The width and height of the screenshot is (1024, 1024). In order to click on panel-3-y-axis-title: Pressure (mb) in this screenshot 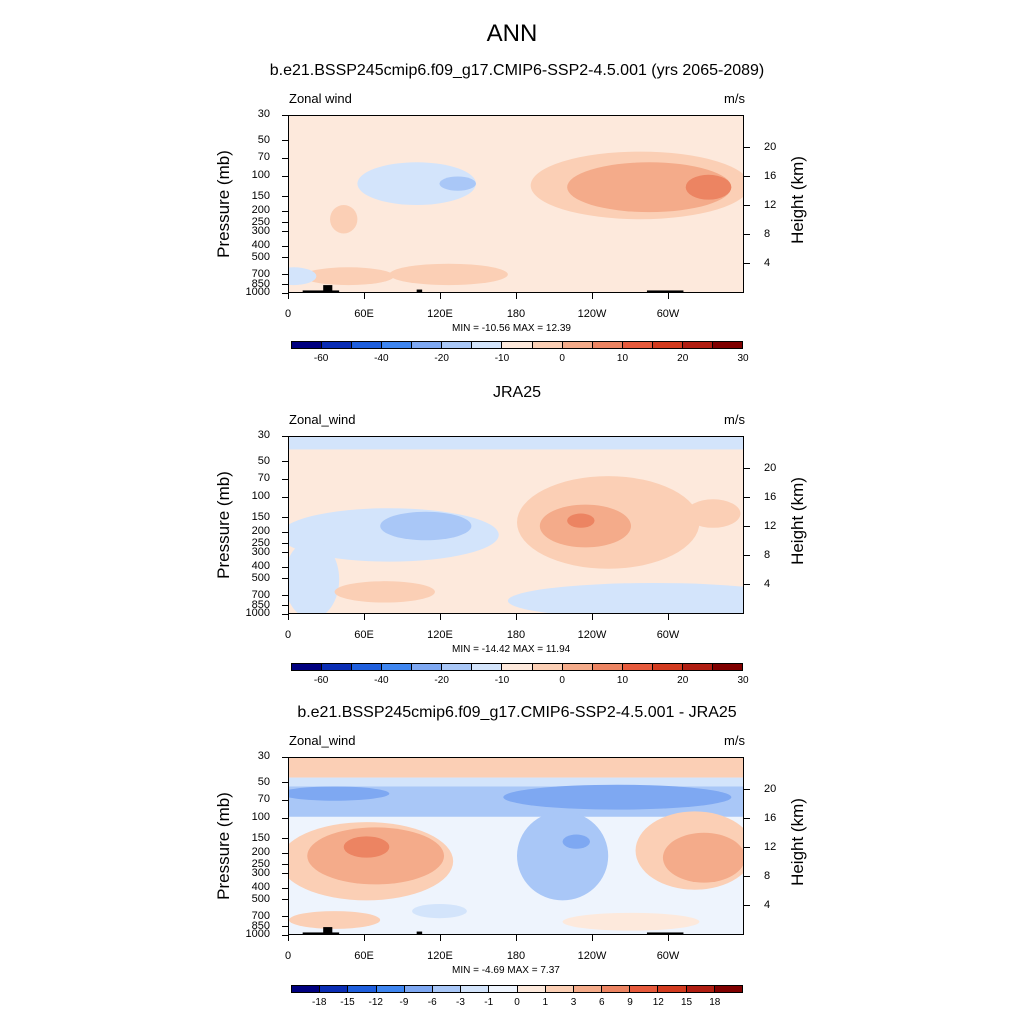, I will do `click(223, 846)`.